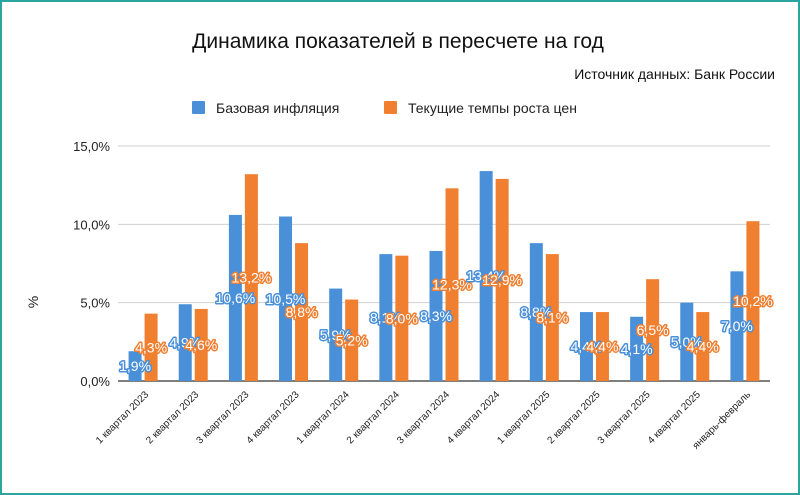 This screenshot has height=495, width=800. I want to click on data-label-base-inflation: 10,5%, so click(286, 299).